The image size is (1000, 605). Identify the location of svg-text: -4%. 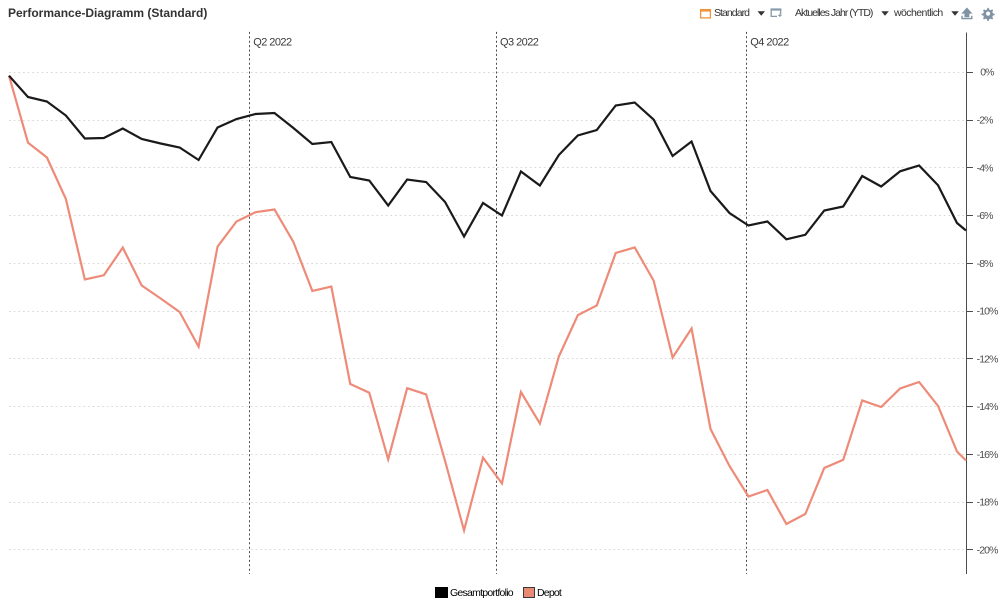
(985, 168).